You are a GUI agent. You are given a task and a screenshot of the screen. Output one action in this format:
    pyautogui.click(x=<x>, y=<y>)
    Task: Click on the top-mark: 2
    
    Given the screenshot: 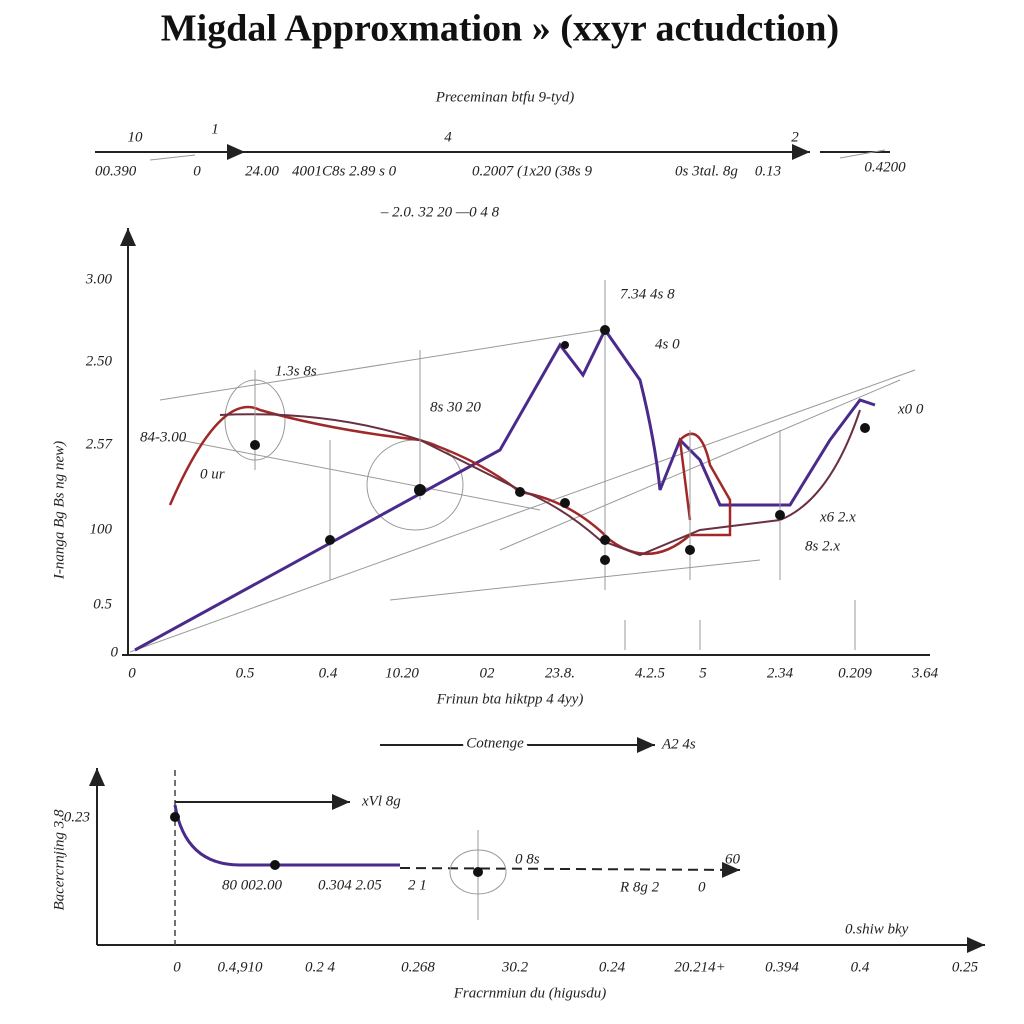 What is the action you would take?
    pyautogui.click(x=795, y=137)
    